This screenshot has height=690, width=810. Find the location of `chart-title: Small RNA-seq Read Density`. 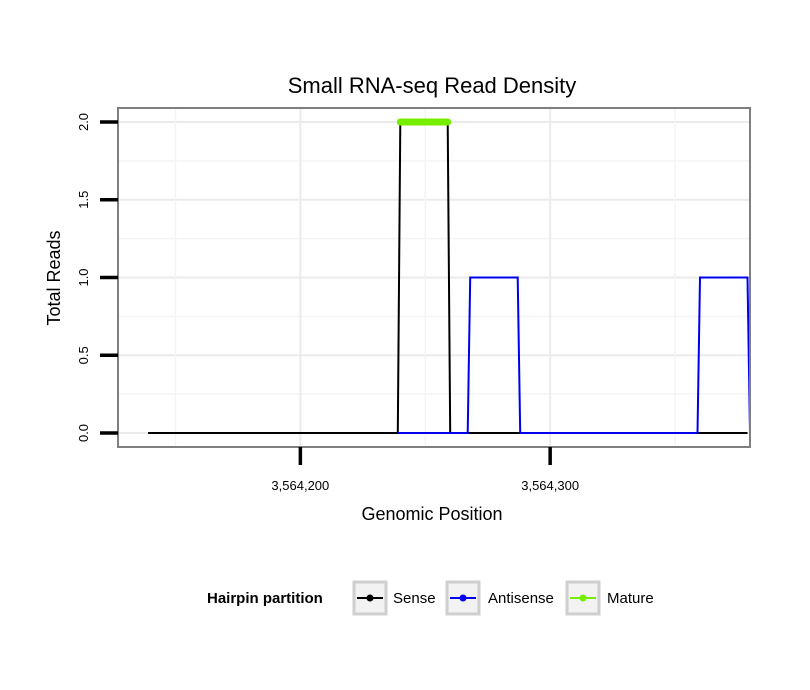

chart-title: Small RNA-seq Read Density is located at coordinates (432, 85).